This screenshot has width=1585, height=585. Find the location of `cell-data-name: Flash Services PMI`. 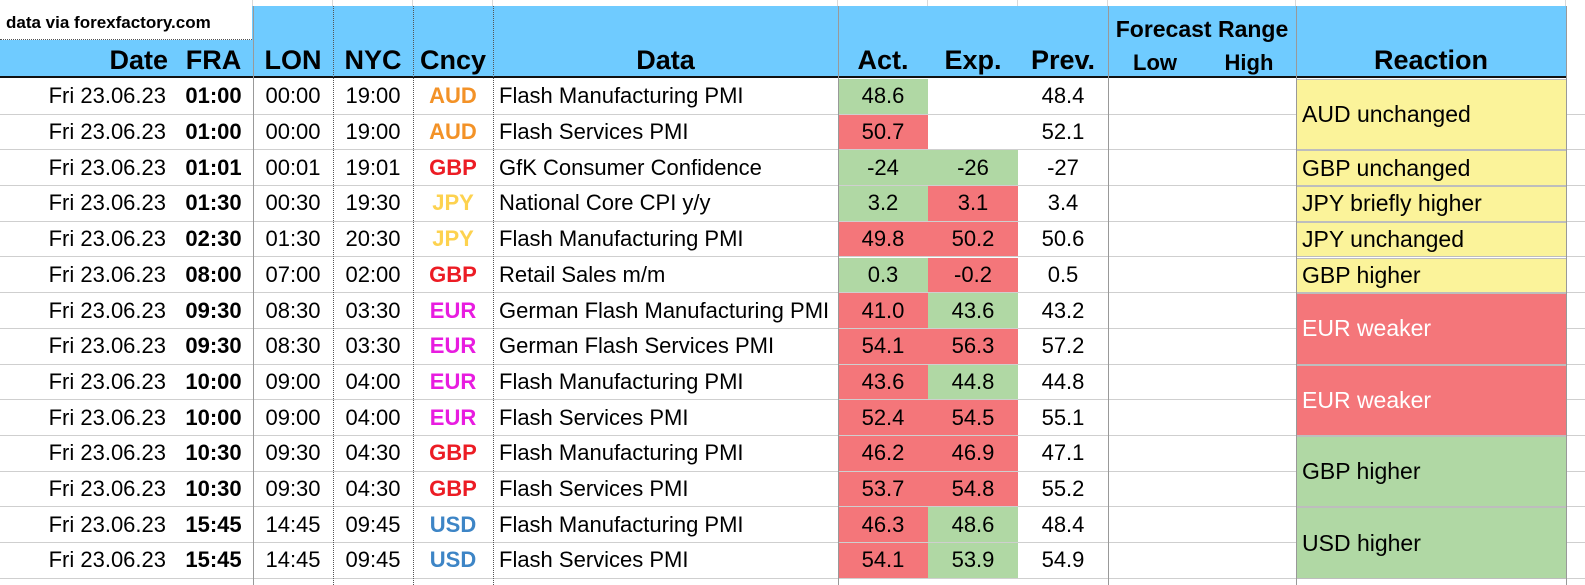

cell-data-name: Flash Services PMI is located at coordinates (594, 417).